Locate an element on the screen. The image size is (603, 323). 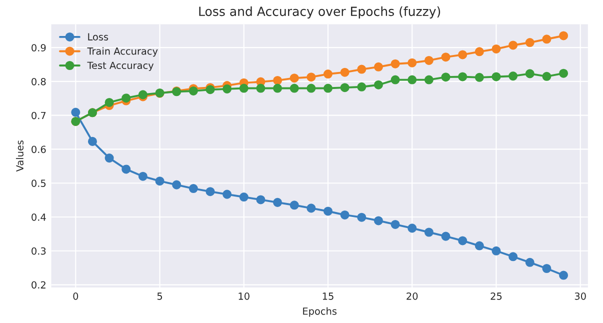
y-tick-label: 0.6 is located at coordinates (39, 150).